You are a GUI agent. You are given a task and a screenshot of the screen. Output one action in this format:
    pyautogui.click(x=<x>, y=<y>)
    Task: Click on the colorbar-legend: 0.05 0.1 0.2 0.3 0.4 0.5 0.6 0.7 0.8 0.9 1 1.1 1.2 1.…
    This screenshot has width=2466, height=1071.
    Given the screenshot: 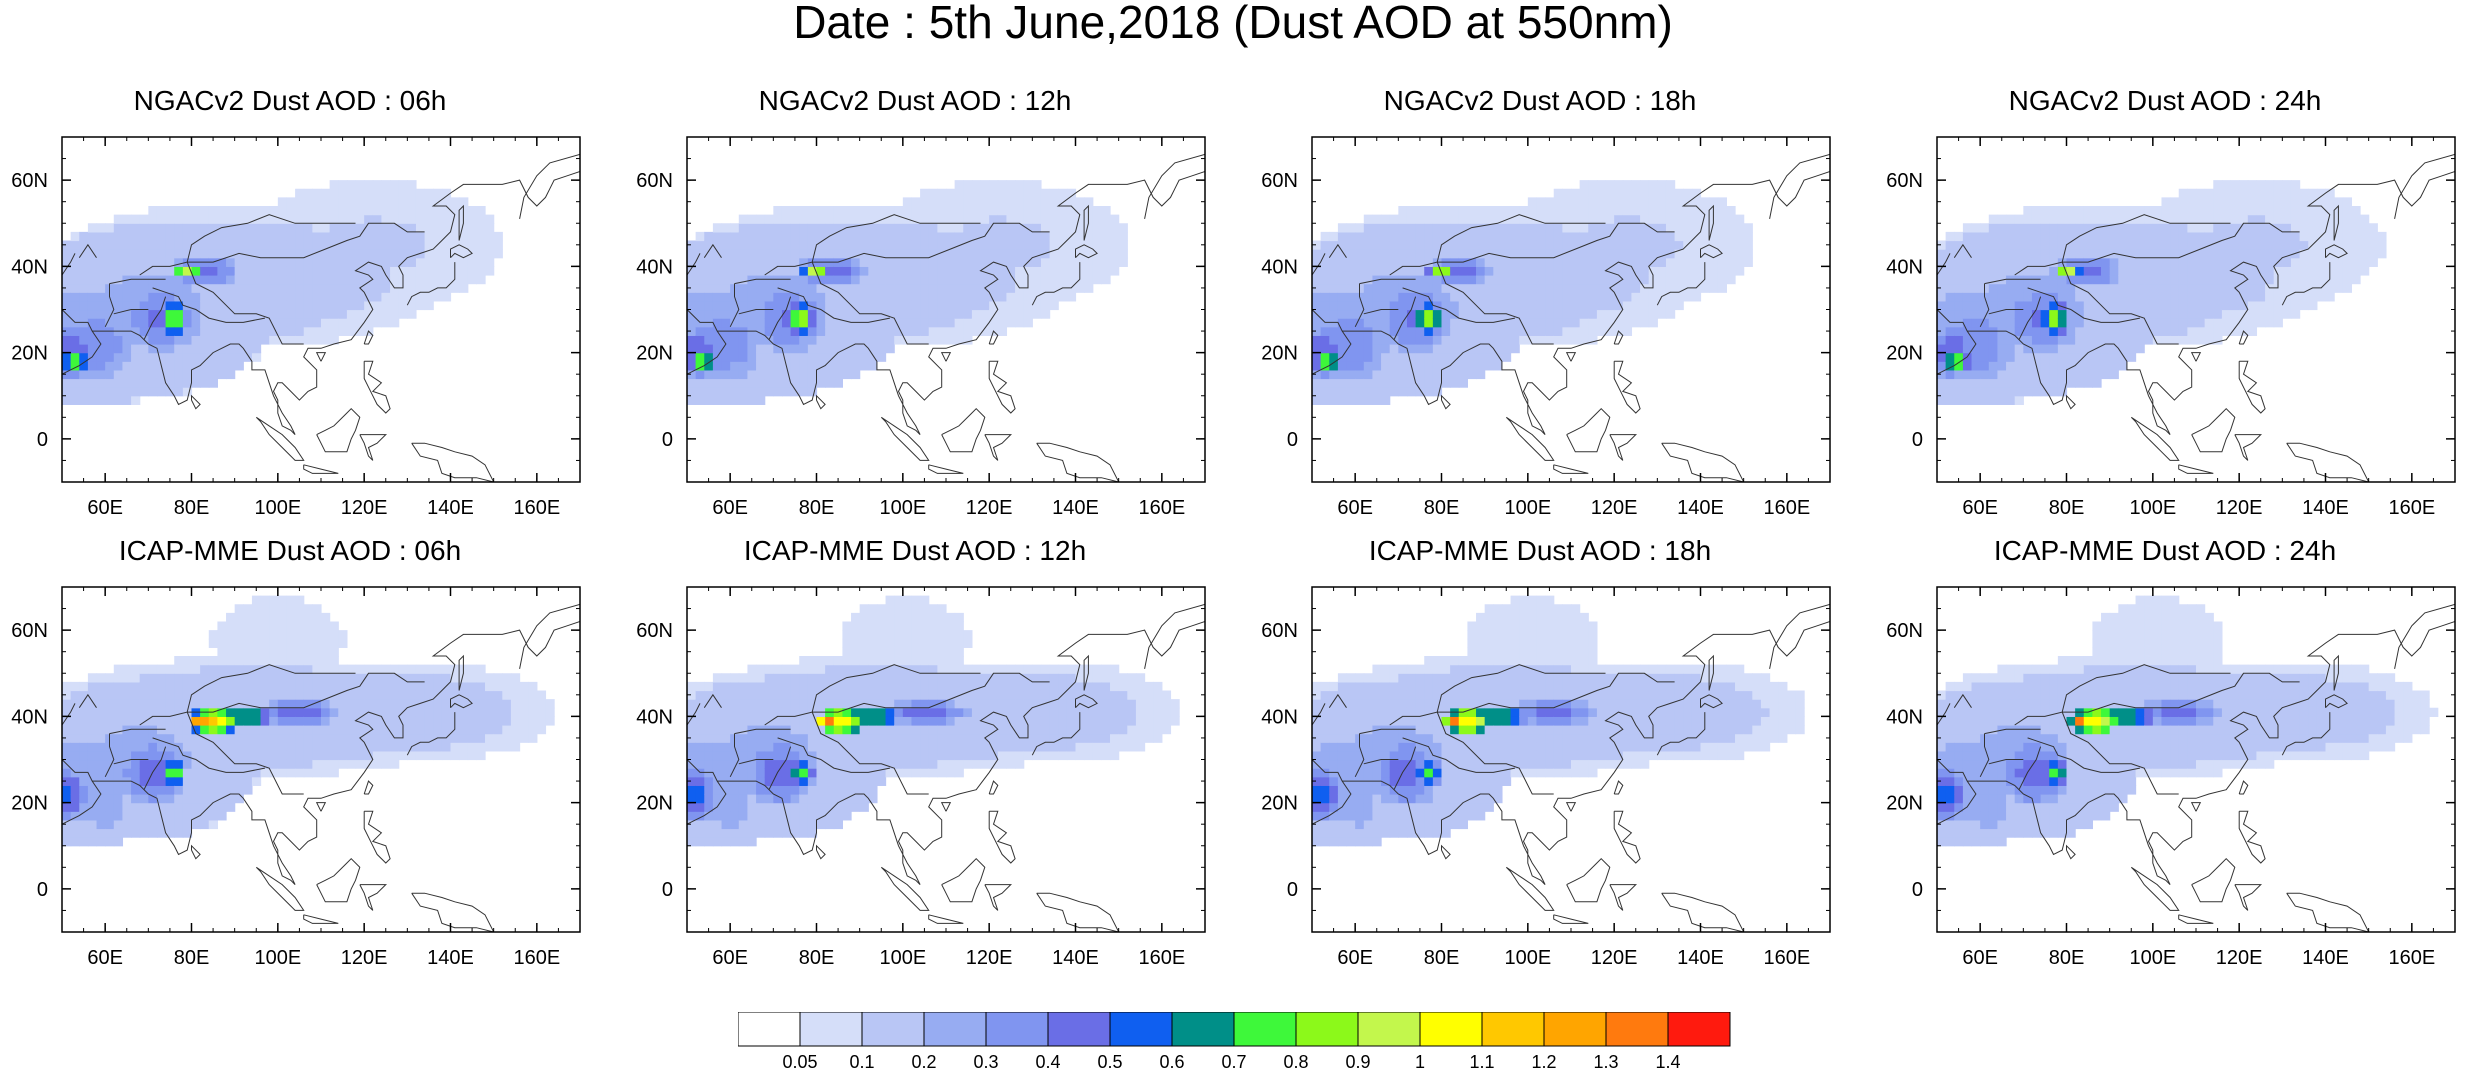 What is the action you would take?
    pyautogui.click(x=1234, y=1041)
    